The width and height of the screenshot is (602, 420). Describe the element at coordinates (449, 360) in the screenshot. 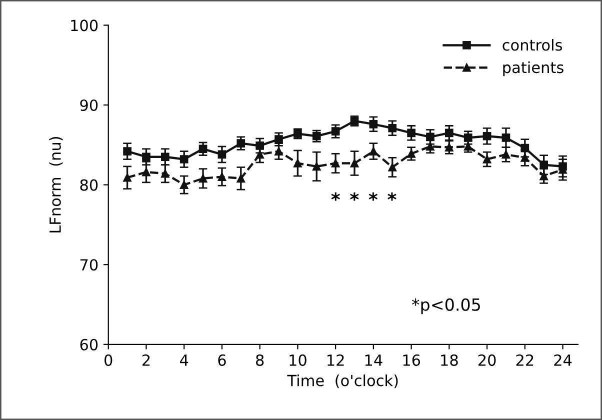

I see `x-tick-label: 18` at that location.